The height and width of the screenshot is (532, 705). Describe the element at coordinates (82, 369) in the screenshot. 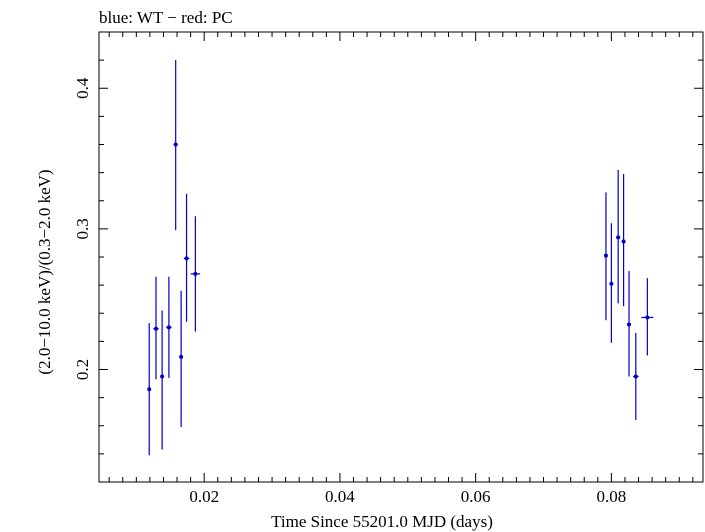

I see `y-tick-label: 0.2` at that location.